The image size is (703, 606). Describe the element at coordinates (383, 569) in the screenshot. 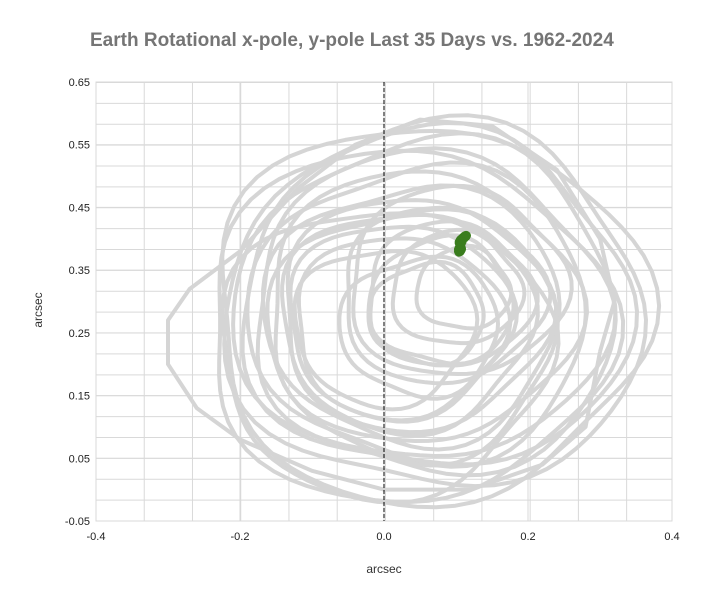

I see `x-axis-title: arcsec` at that location.